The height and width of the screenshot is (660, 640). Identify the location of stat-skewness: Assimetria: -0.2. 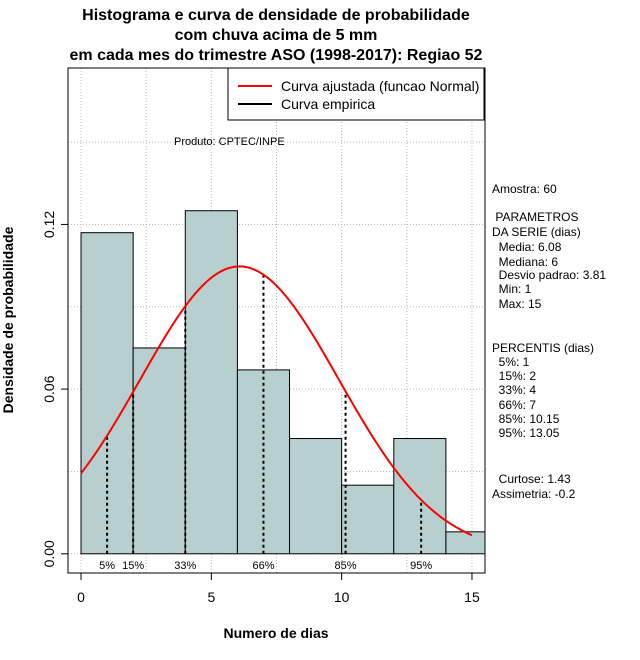
(534, 494).